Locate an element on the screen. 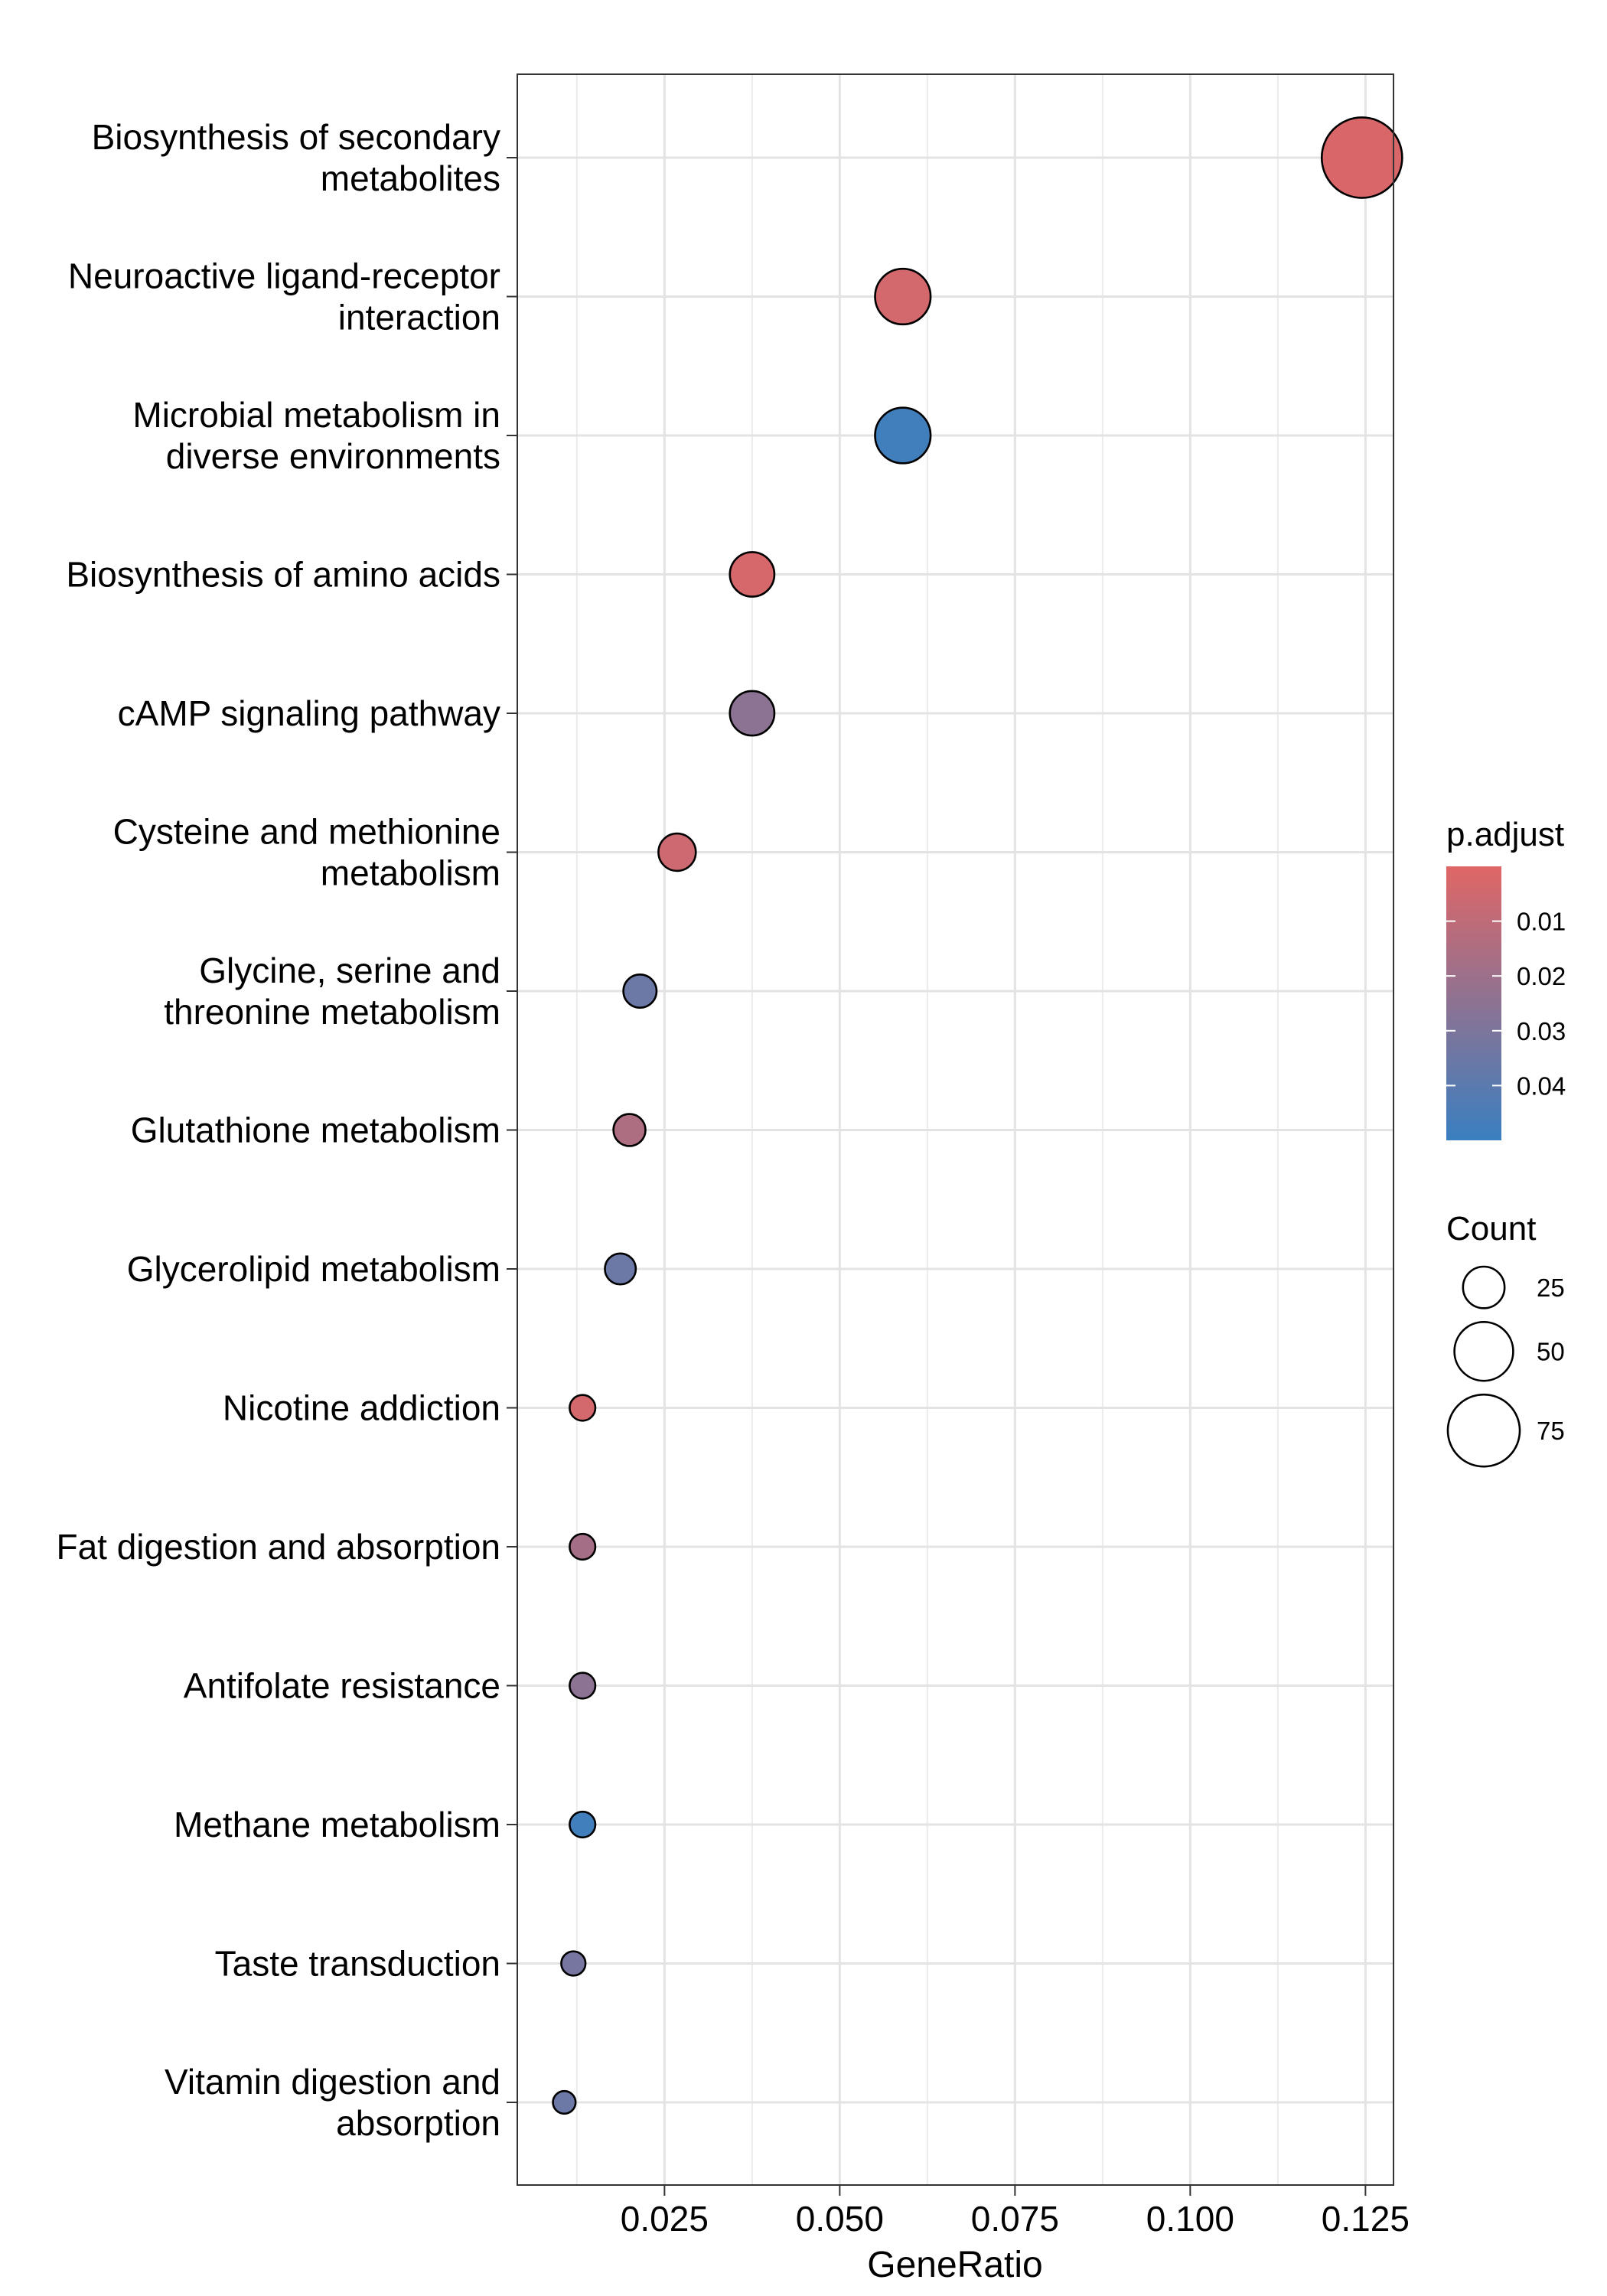 The height and width of the screenshot is (2296, 1607). y-tick-label: Methane metabolism is located at coordinates (337, 1824).